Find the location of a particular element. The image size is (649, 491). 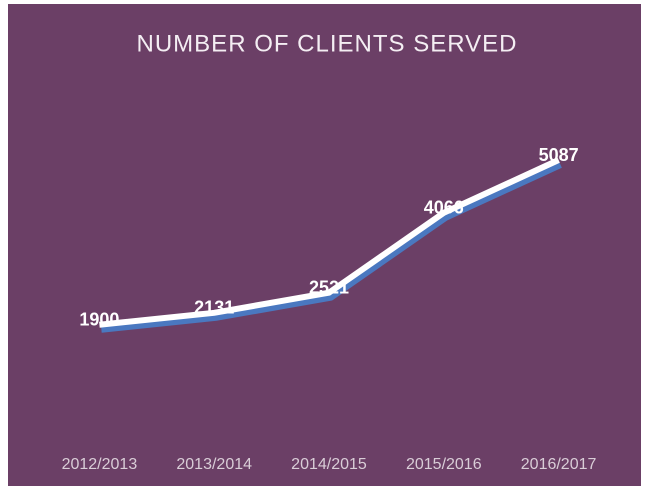

x-tick-label: 2015/2016 is located at coordinates (444, 464).